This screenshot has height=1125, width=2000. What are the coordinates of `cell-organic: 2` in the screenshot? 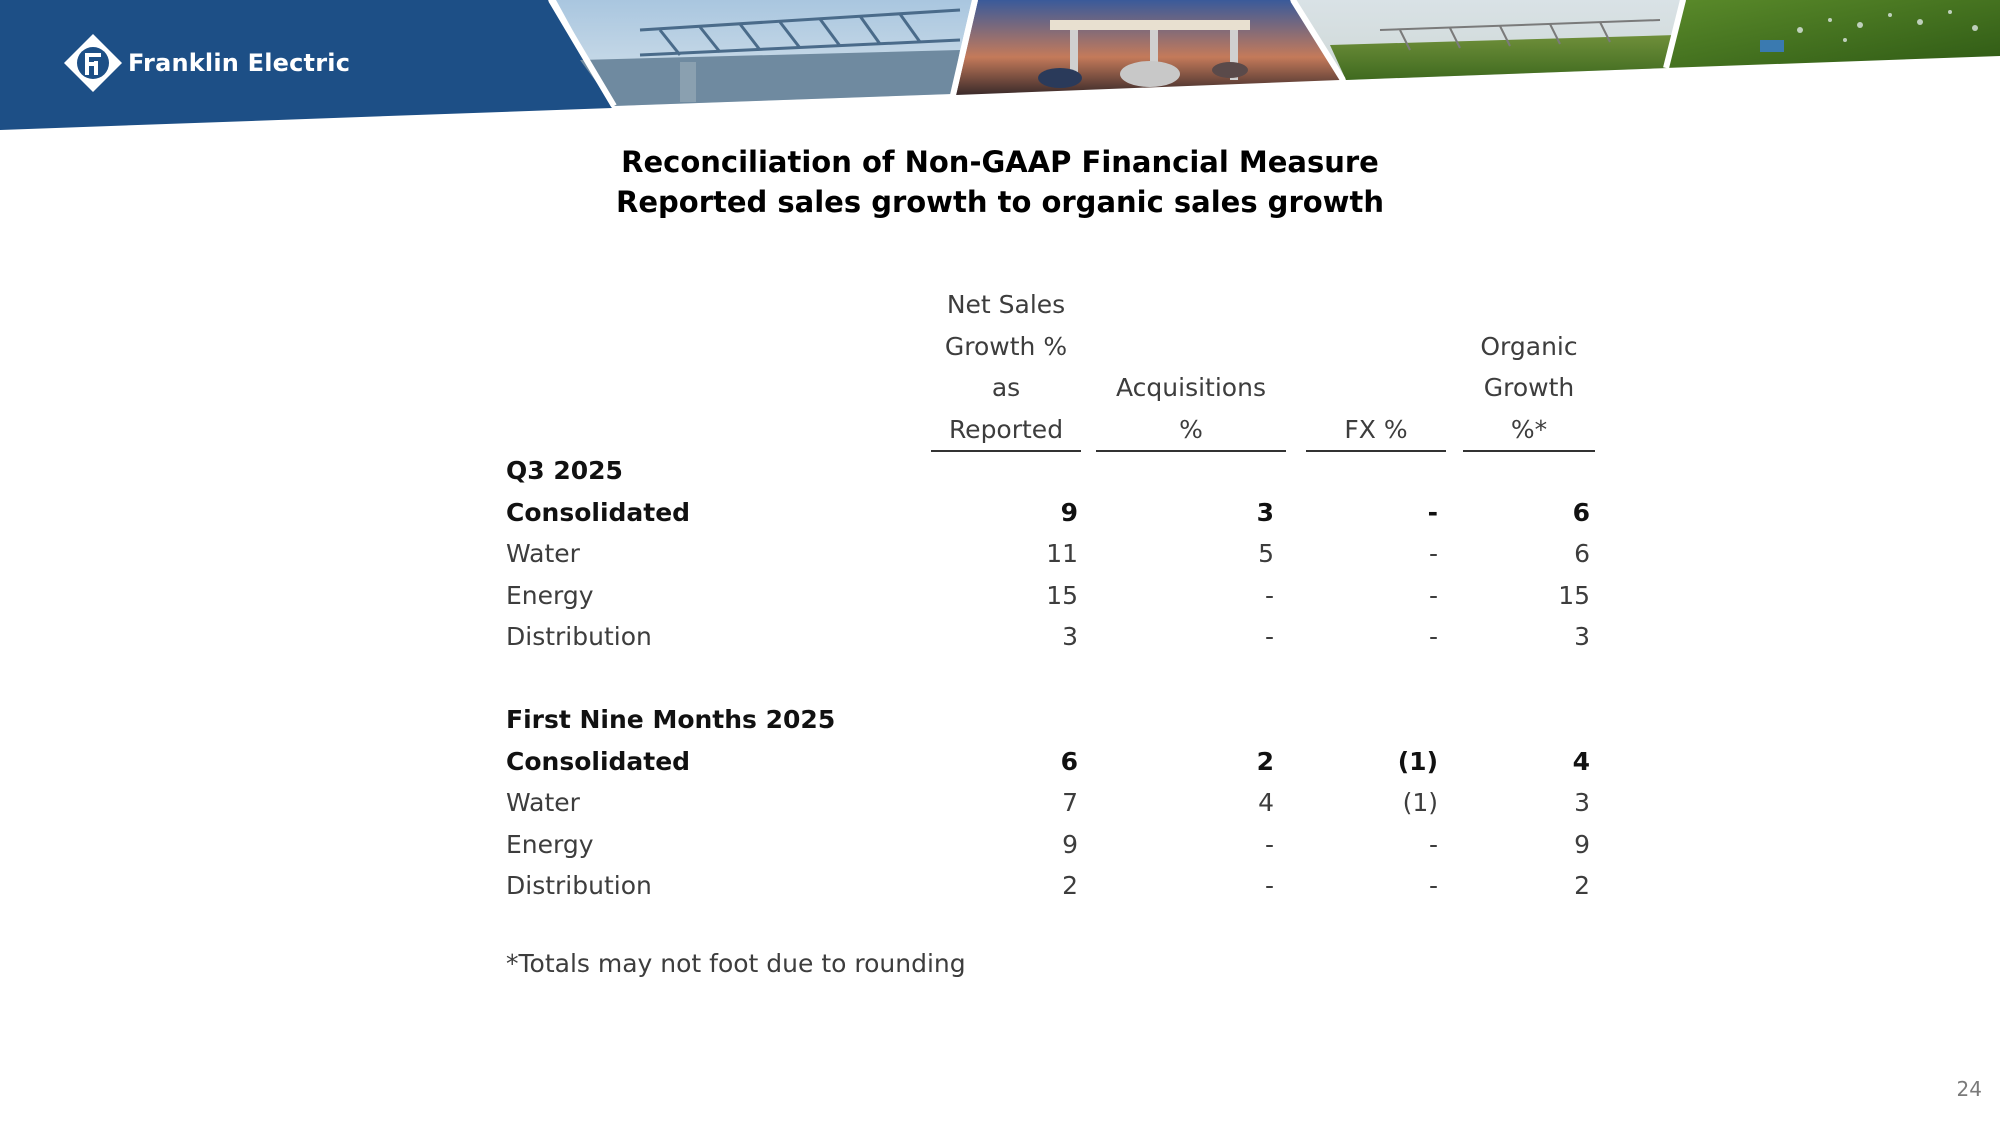 It's located at (1582, 885).